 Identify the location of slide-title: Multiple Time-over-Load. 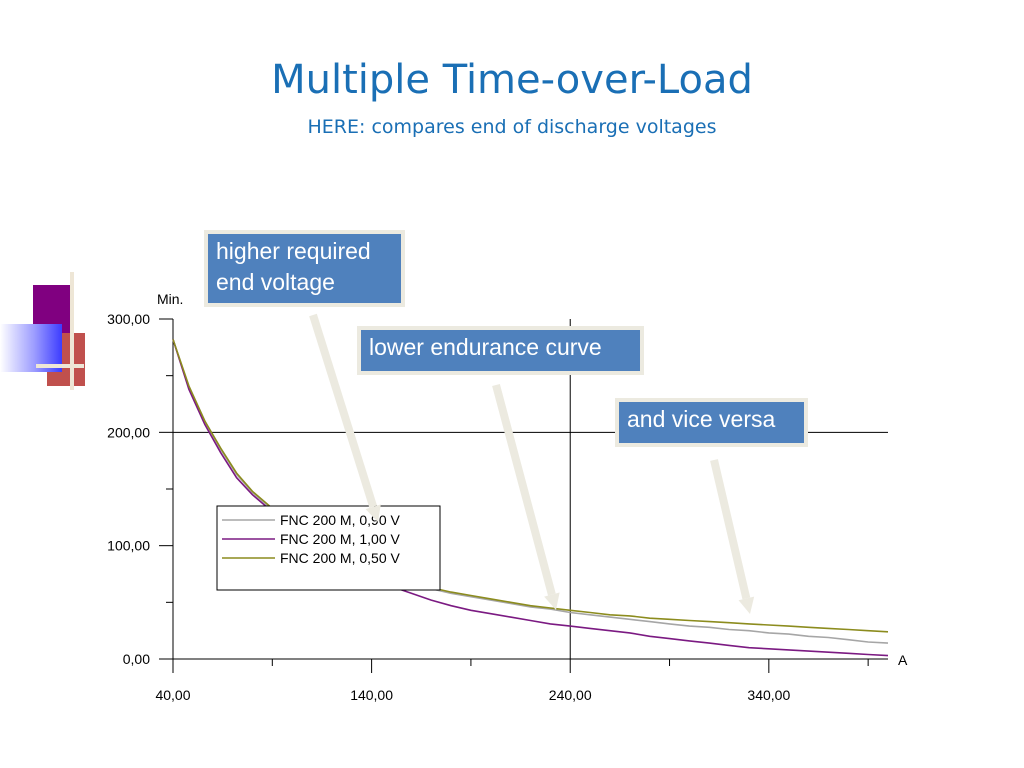
(512, 80).